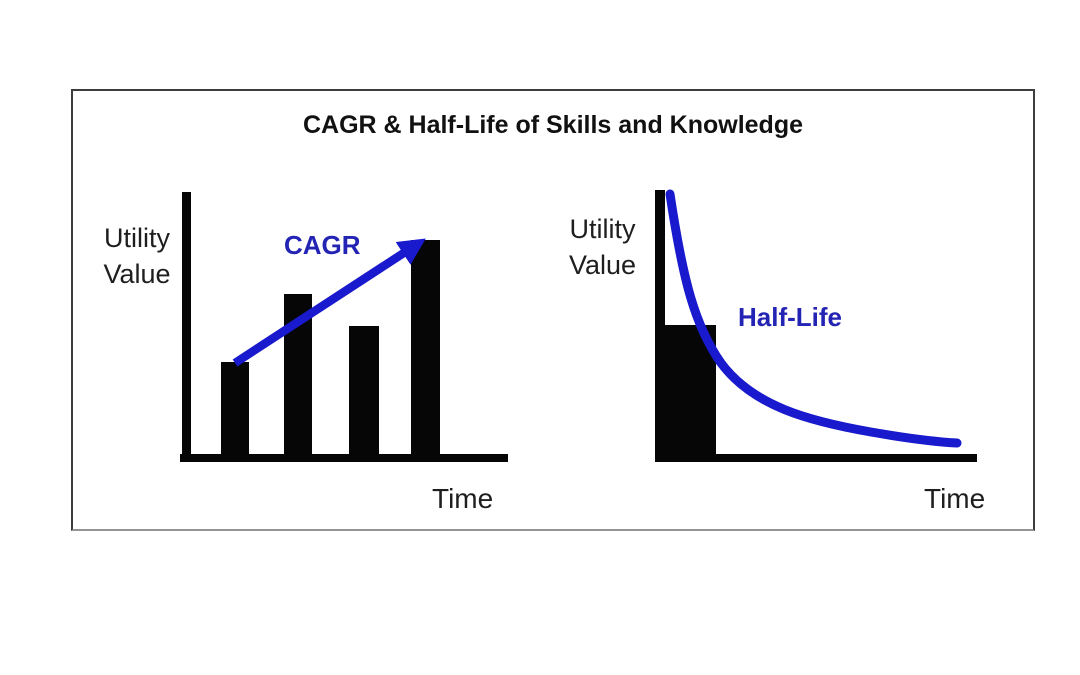 This screenshot has width=1080, height=675. Describe the element at coordinates (329, 302) in the screenshot. I see `cagr-trend-arrow` at that location.